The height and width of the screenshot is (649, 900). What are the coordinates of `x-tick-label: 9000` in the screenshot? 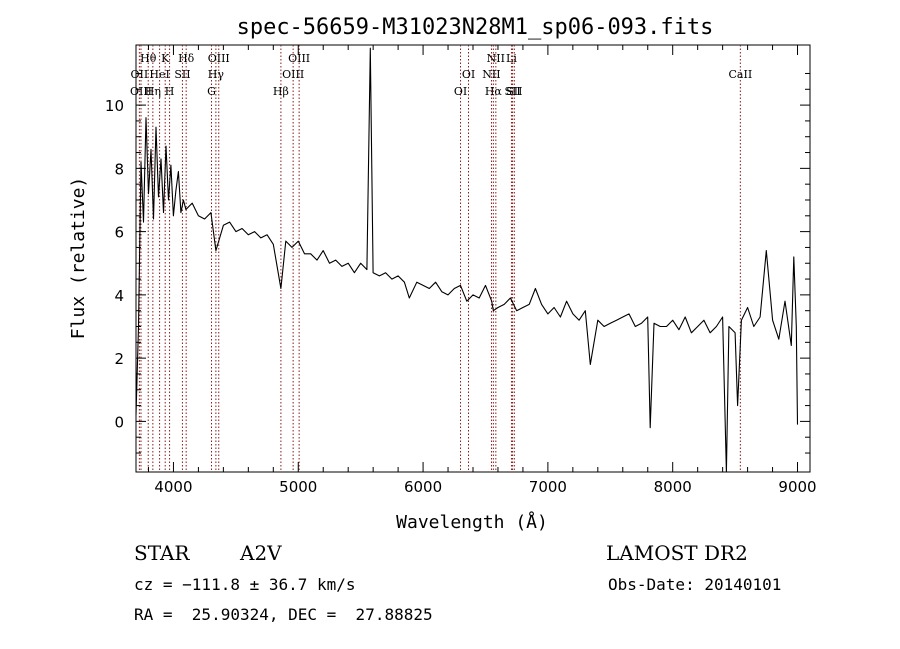 It's located at (797, 487).